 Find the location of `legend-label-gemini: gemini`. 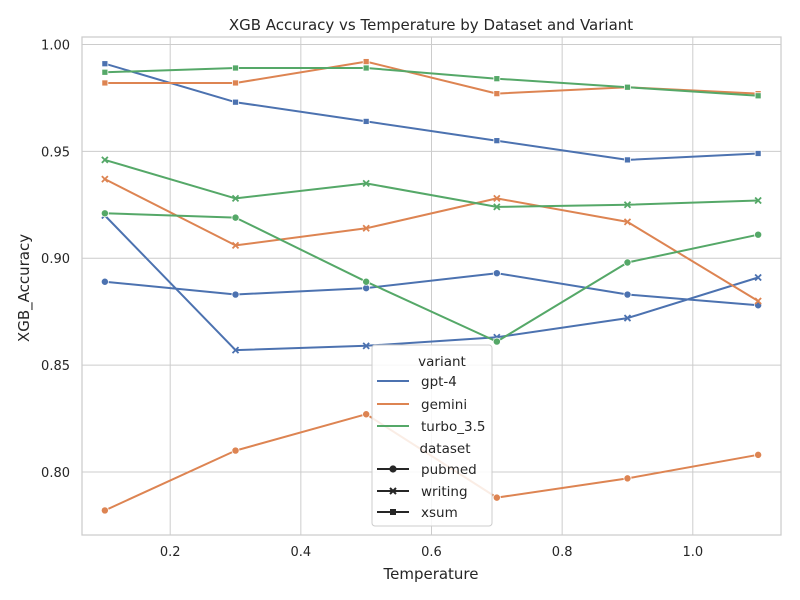

legend-label-gemini: gemini is located at coordinates (444, 405).